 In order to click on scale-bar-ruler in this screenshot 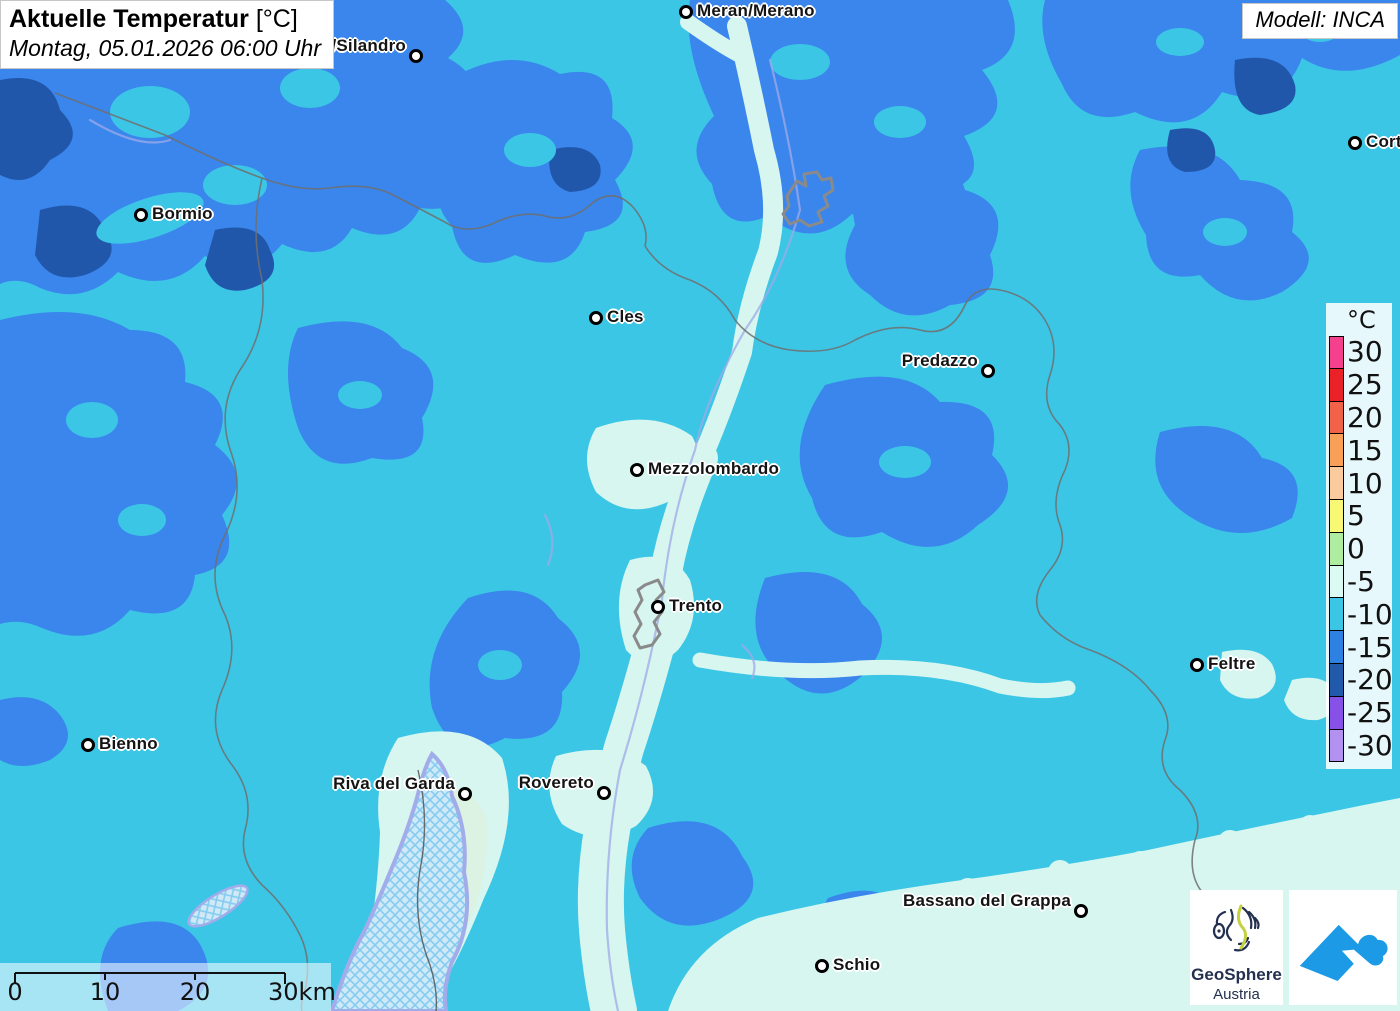, I will do `click(150, 978)`.